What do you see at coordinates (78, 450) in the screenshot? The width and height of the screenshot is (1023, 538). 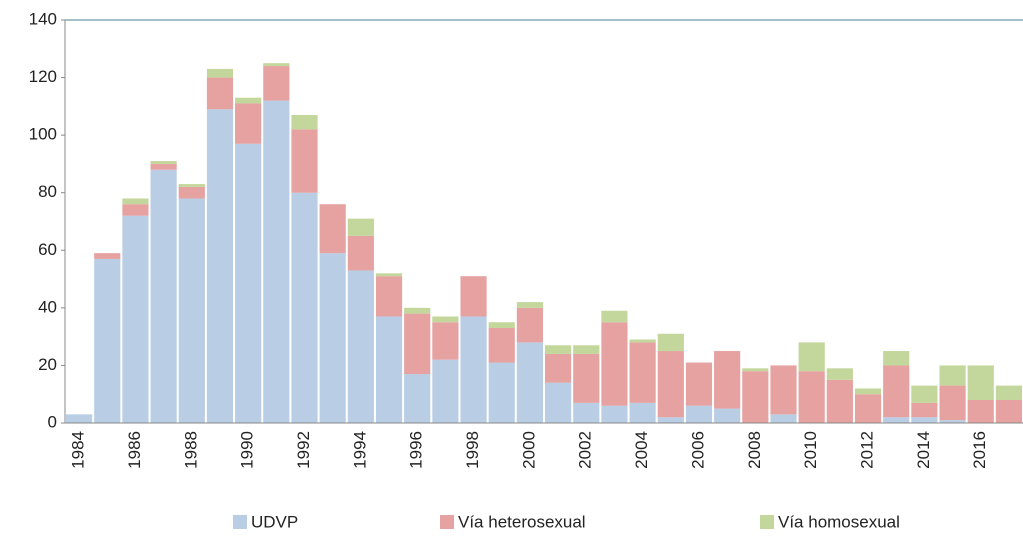 I see `x-tick-label: 1984` at bounding box center [78, 450].